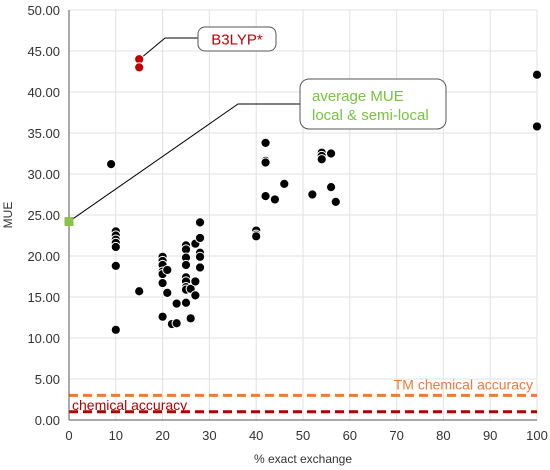  I want to click on x-tick-label: 10, so click(116, 435).